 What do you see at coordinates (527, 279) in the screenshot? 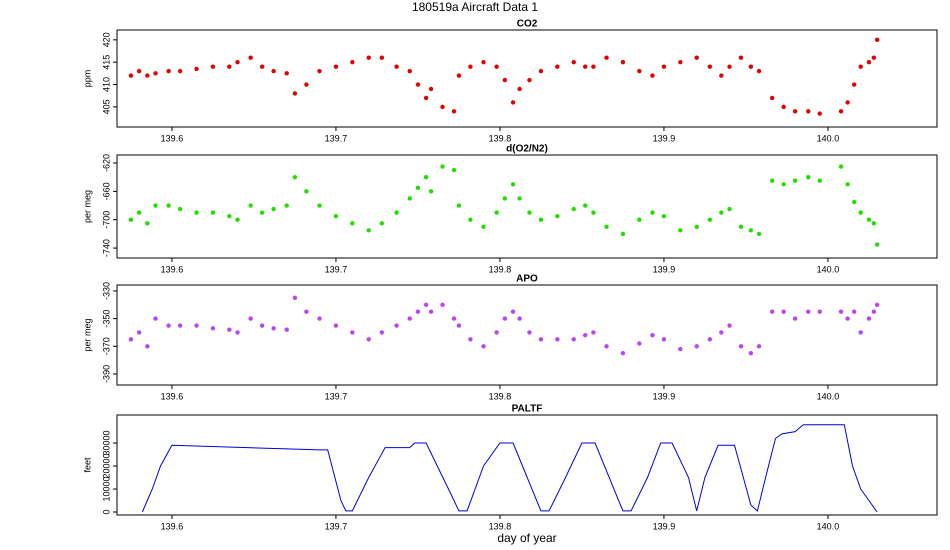
I see `panel-title: APO` at bounding box center [527, 279].